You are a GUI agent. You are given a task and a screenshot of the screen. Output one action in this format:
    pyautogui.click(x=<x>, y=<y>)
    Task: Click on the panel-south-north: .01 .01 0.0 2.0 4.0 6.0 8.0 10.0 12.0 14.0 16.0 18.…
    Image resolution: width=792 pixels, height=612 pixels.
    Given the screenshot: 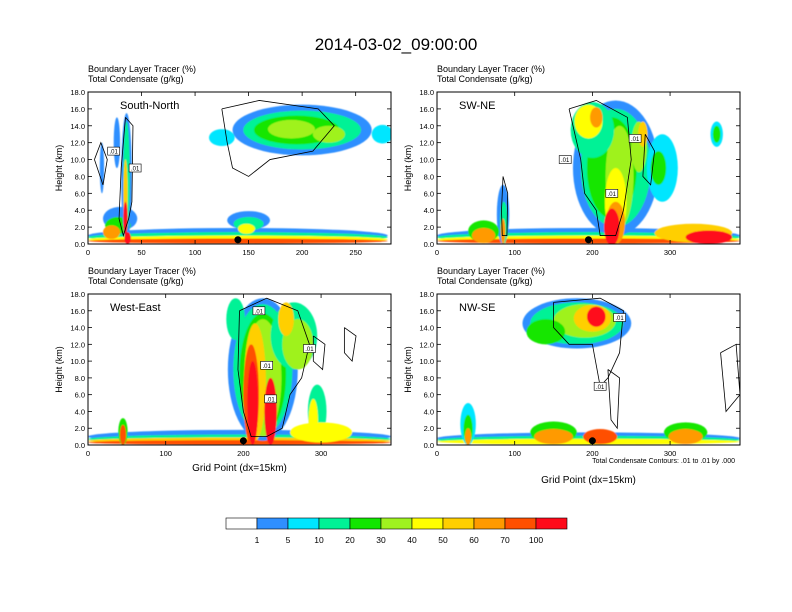 What is the action you would take?
    pyautogui.click(x=223, y=160)
    